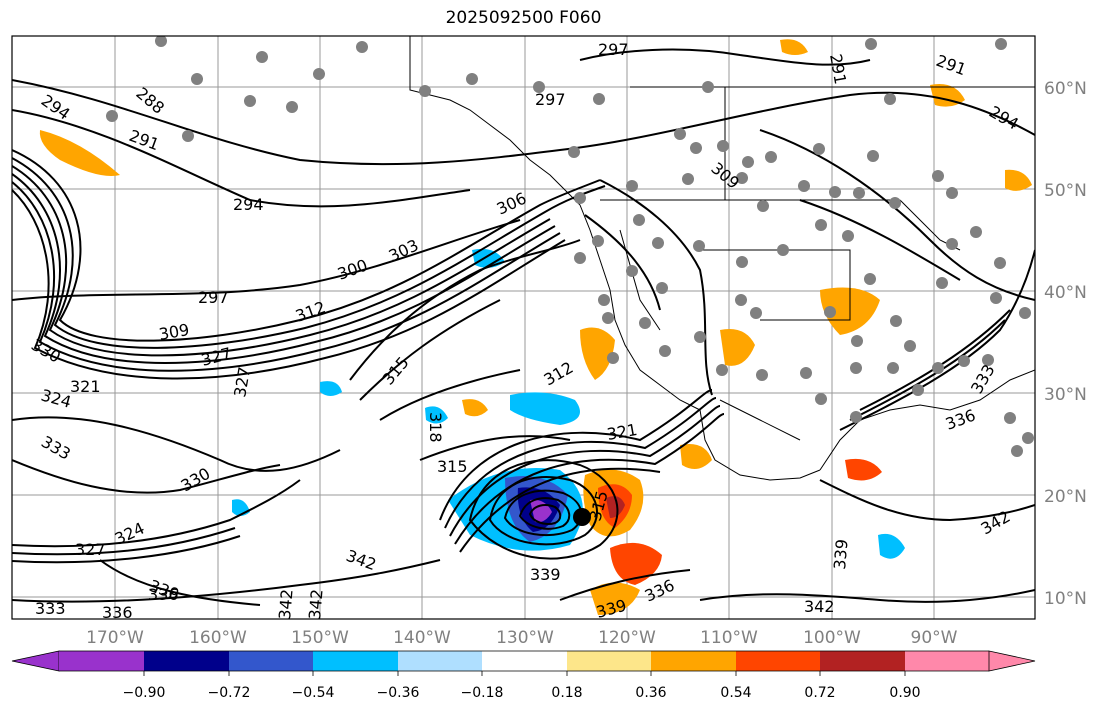  I want to click on lat-label: 10°N, so click(1065, 599).